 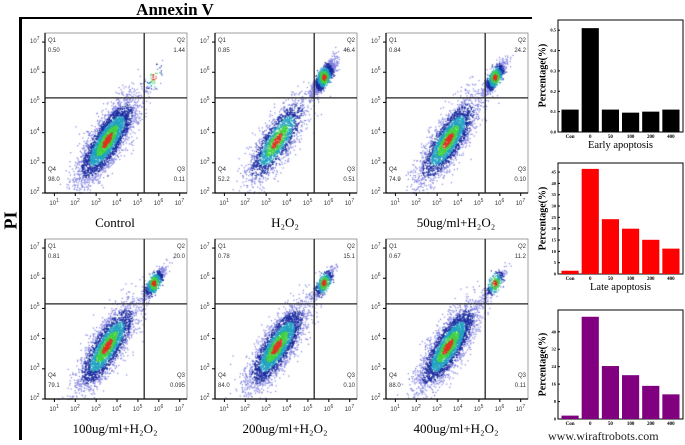 What do you see at coordinates (54, 257) in the screenshot?
I see `quadrant-percent: 0.81` at bounding box center [54, 257].